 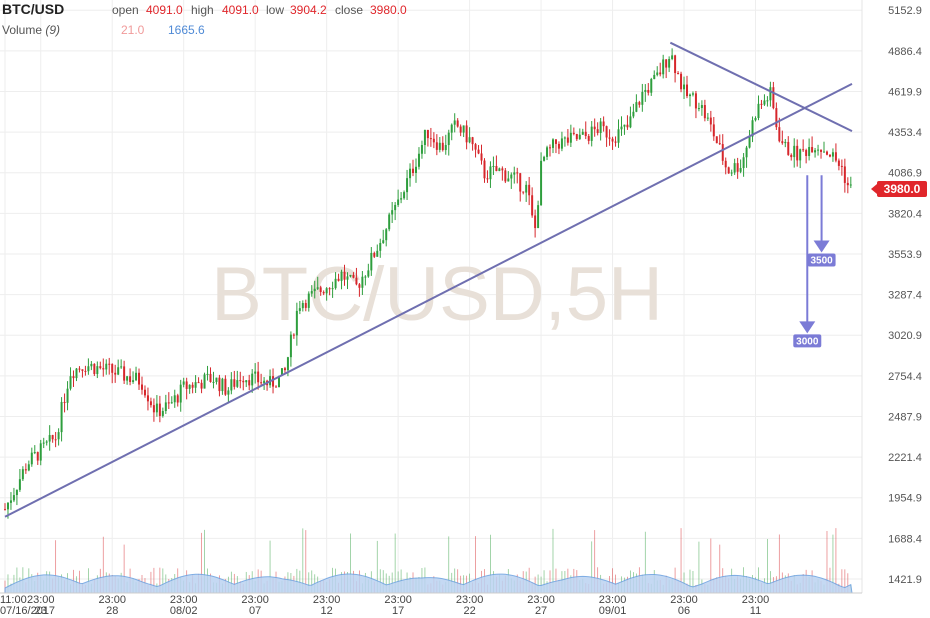 What do you see at coordinates (814, 261) in the screenshot?
I see `target-arrows: 3500 3000` at bounding box center [814, 261].